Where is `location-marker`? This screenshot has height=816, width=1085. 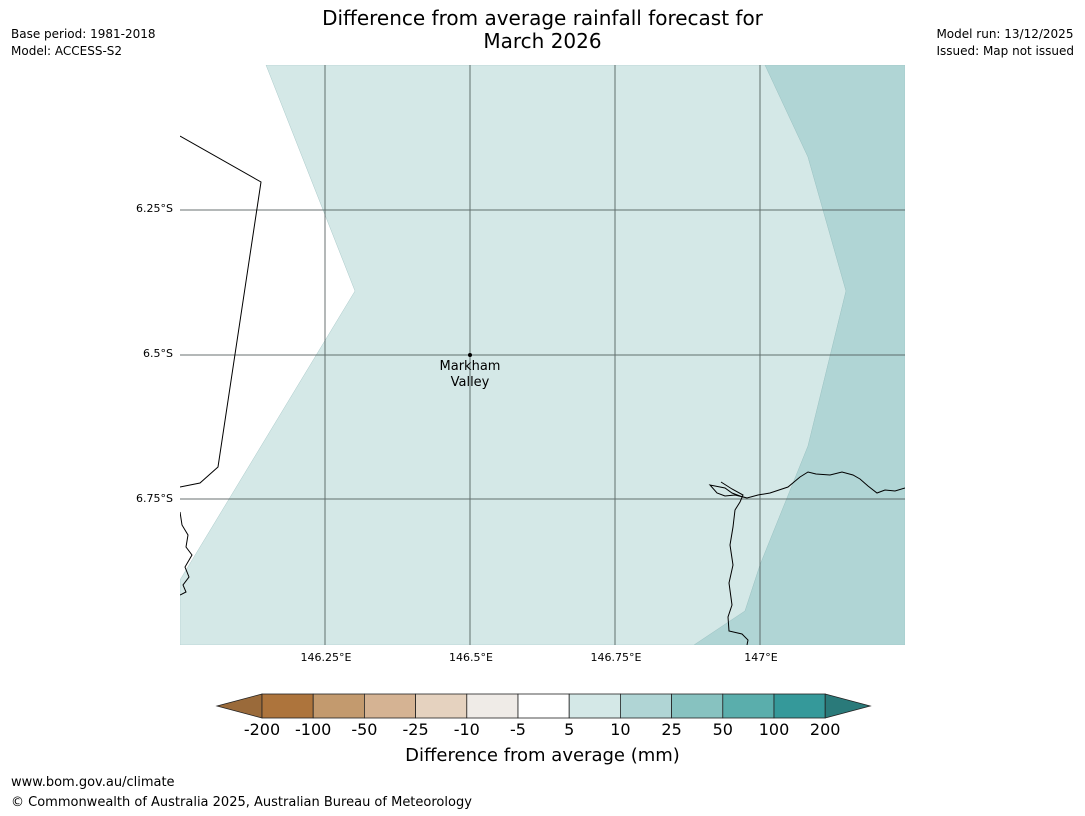
location-marker is located at coordinates (470, 355).